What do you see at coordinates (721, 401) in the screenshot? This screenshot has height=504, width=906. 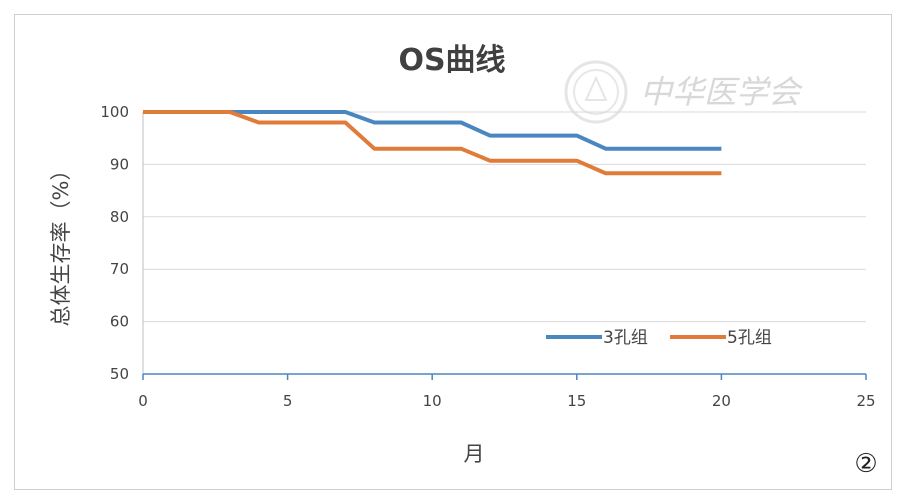 I see `x-tick-label: 20` at bounding box center [721, 401].